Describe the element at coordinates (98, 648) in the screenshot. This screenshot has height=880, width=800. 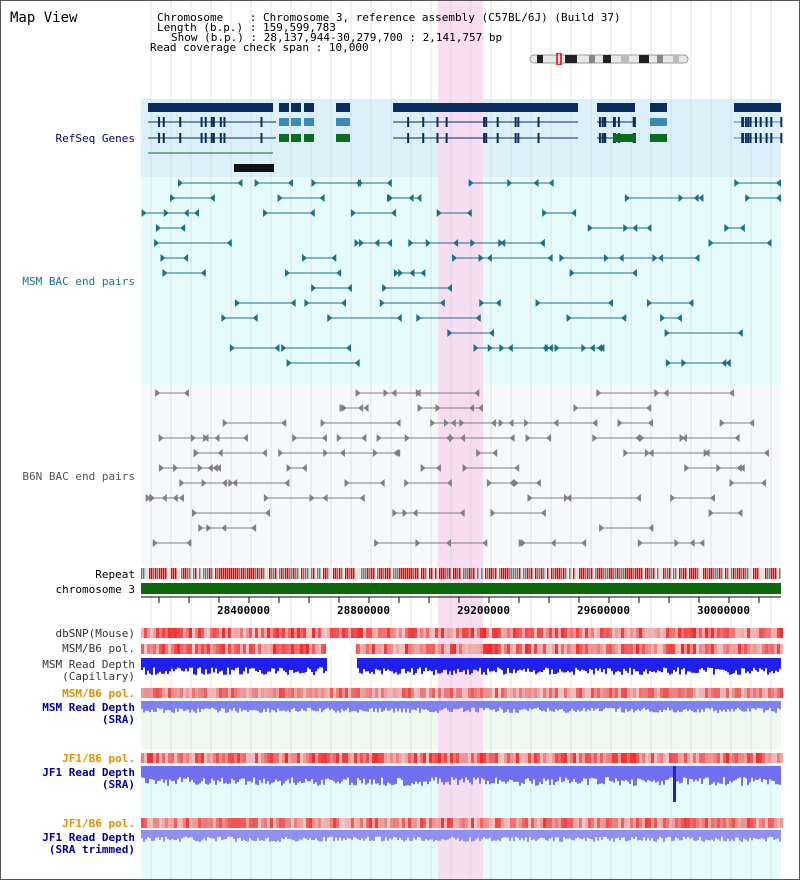
I see `track-label-msm-b6-pol-1: MSM/B6 pol.` at that location.